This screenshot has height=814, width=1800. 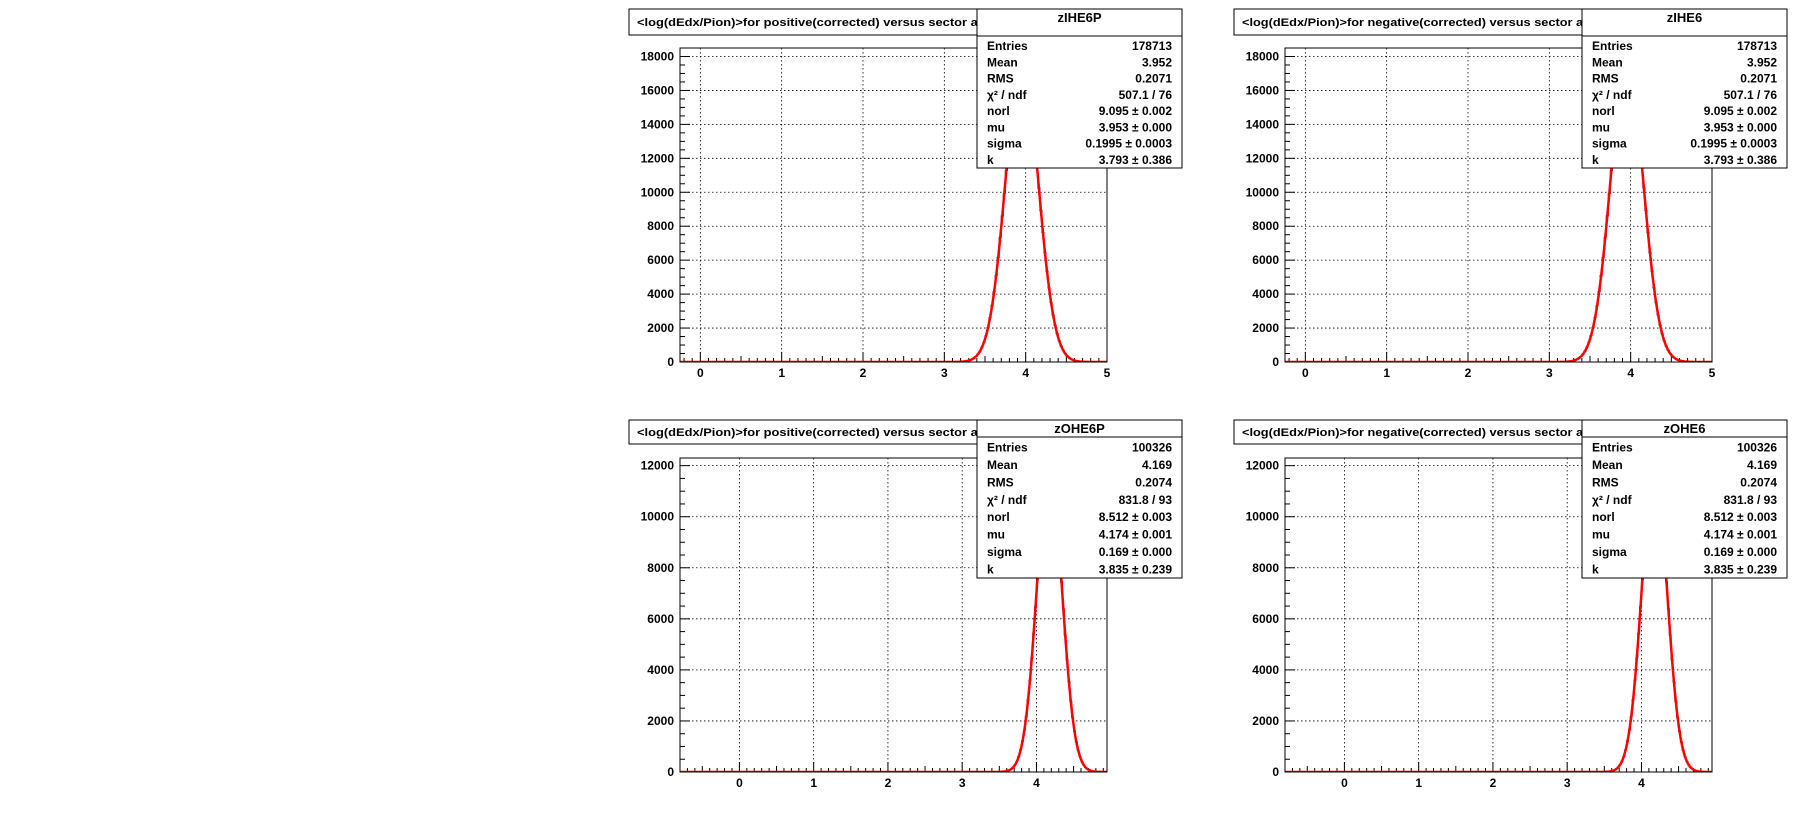 What do you see at coordinates (1612, 448) in the screenshot?
I see `stats-label: Entries` at bounding box center [1612, 448].